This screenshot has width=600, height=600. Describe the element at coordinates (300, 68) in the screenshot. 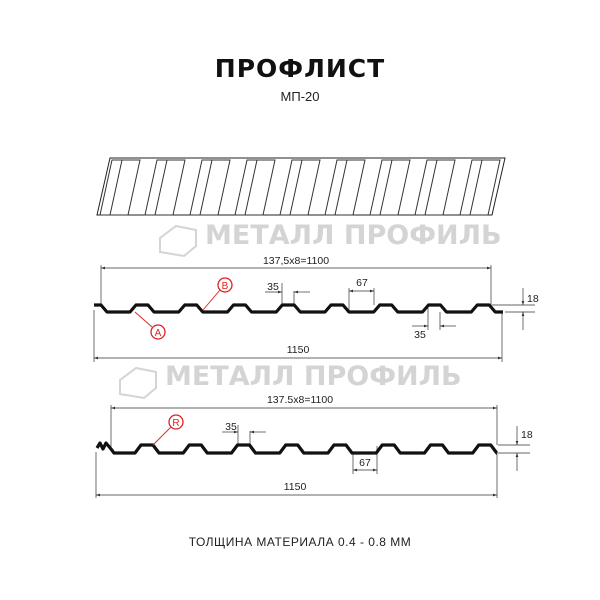

I see `page-title: ПРОФЛИСТ` at that location.